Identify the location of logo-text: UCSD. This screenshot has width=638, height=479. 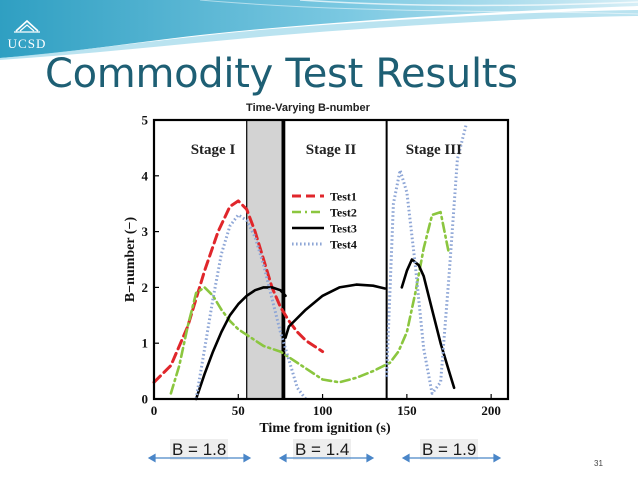
(27, 43).